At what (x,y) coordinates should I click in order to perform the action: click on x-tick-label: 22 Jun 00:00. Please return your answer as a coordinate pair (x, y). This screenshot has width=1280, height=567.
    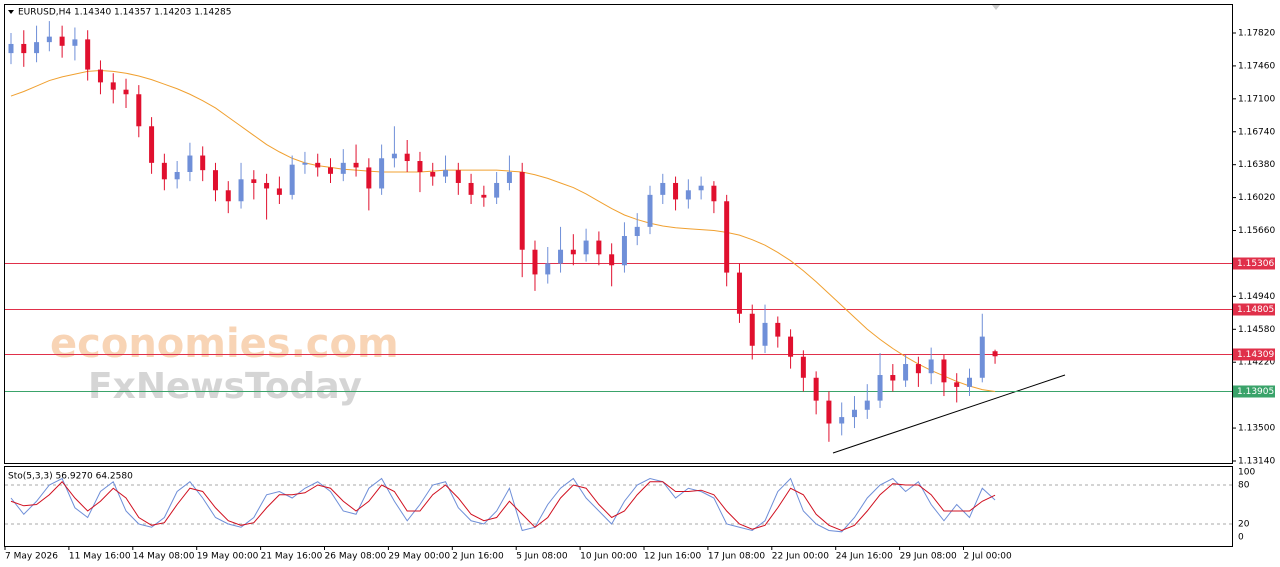
    Looking at the image, I should click on (800, 557).